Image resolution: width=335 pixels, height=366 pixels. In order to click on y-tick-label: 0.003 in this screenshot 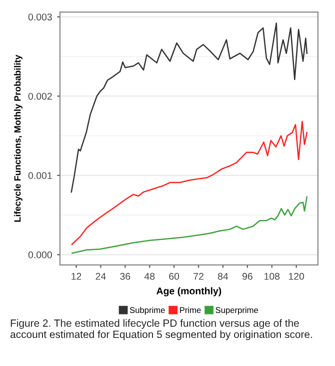, I will do `click(40, 17)`.